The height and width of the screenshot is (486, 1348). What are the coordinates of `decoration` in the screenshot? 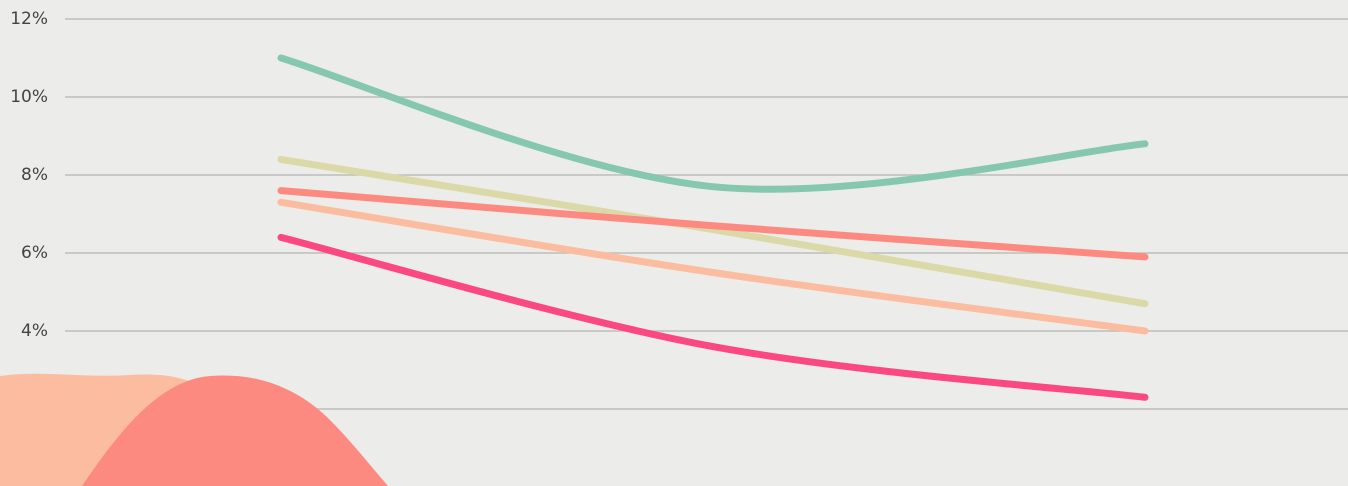 It's located at (235, 430).